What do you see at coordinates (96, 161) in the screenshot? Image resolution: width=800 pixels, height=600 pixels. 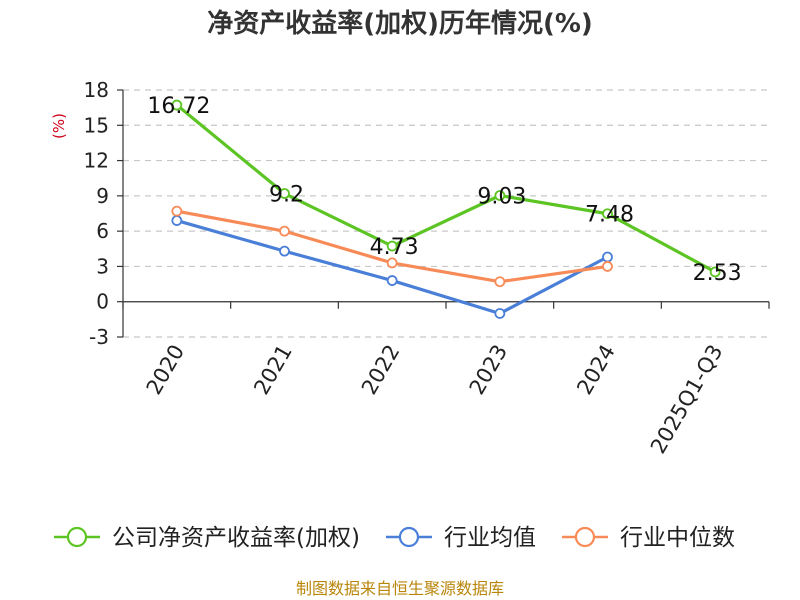 I see `y-tick-label-12: 12` at bounding box center [96, 161].